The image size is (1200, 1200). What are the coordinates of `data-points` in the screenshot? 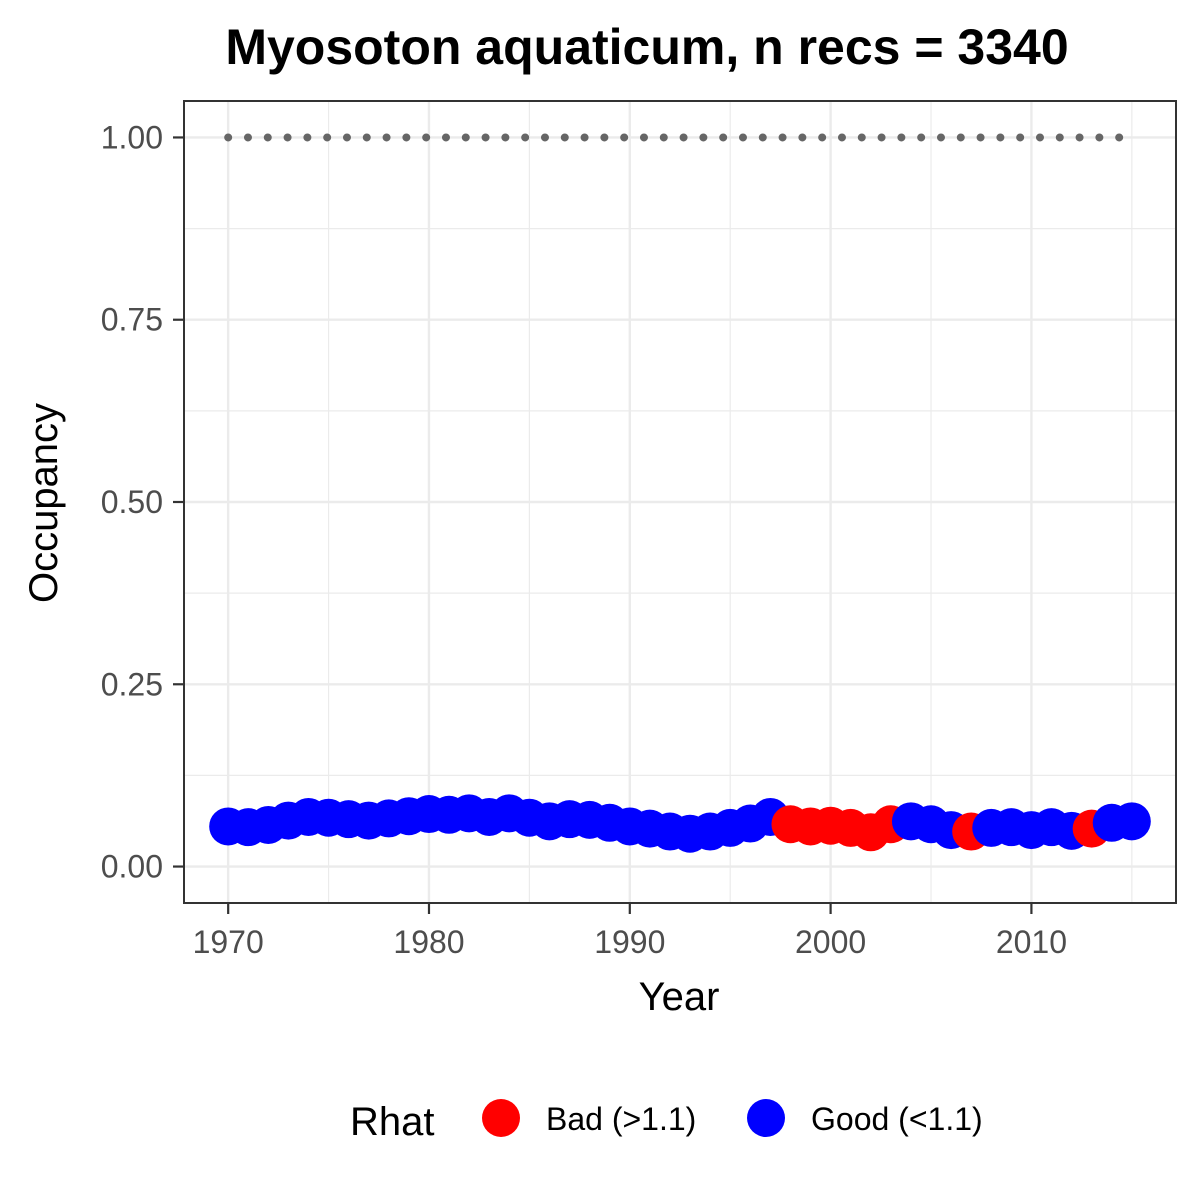 It's located at (680, 823).